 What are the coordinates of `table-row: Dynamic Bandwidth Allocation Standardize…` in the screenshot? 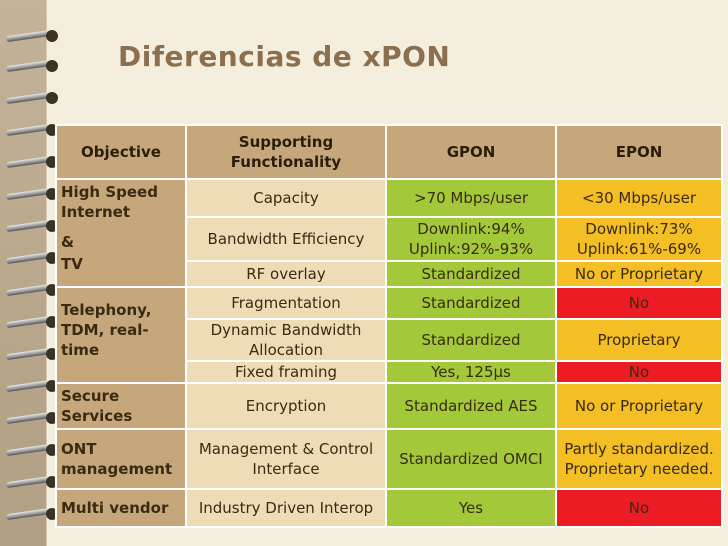 It's located at (389, 340).